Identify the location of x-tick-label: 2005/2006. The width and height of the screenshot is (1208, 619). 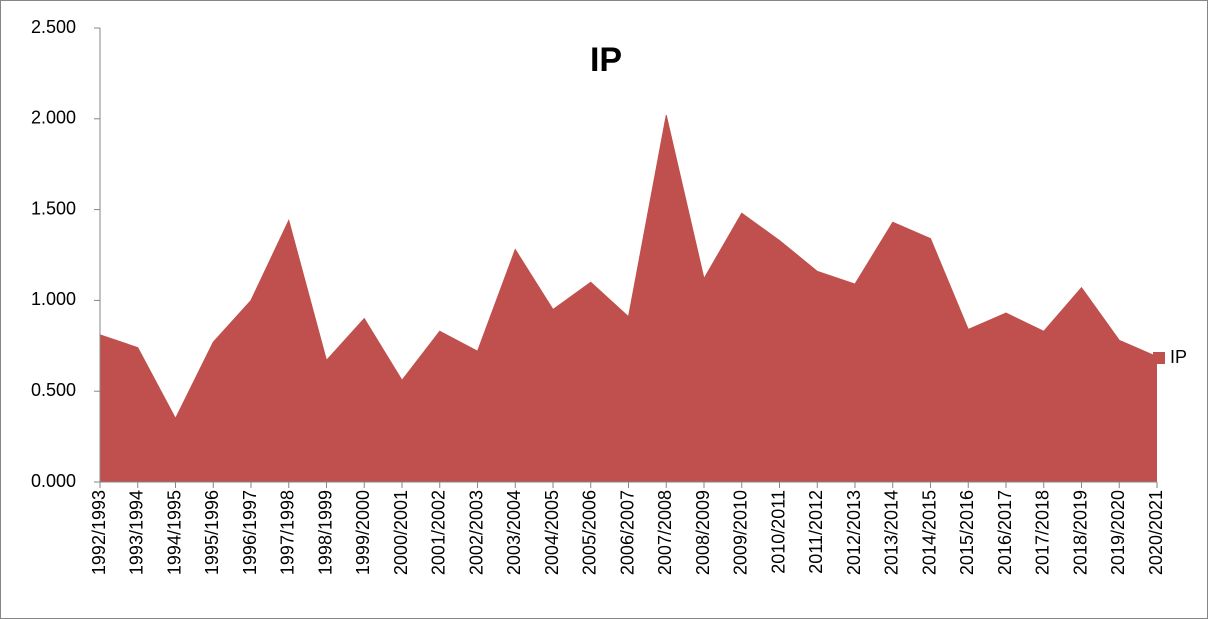
(590, 532).